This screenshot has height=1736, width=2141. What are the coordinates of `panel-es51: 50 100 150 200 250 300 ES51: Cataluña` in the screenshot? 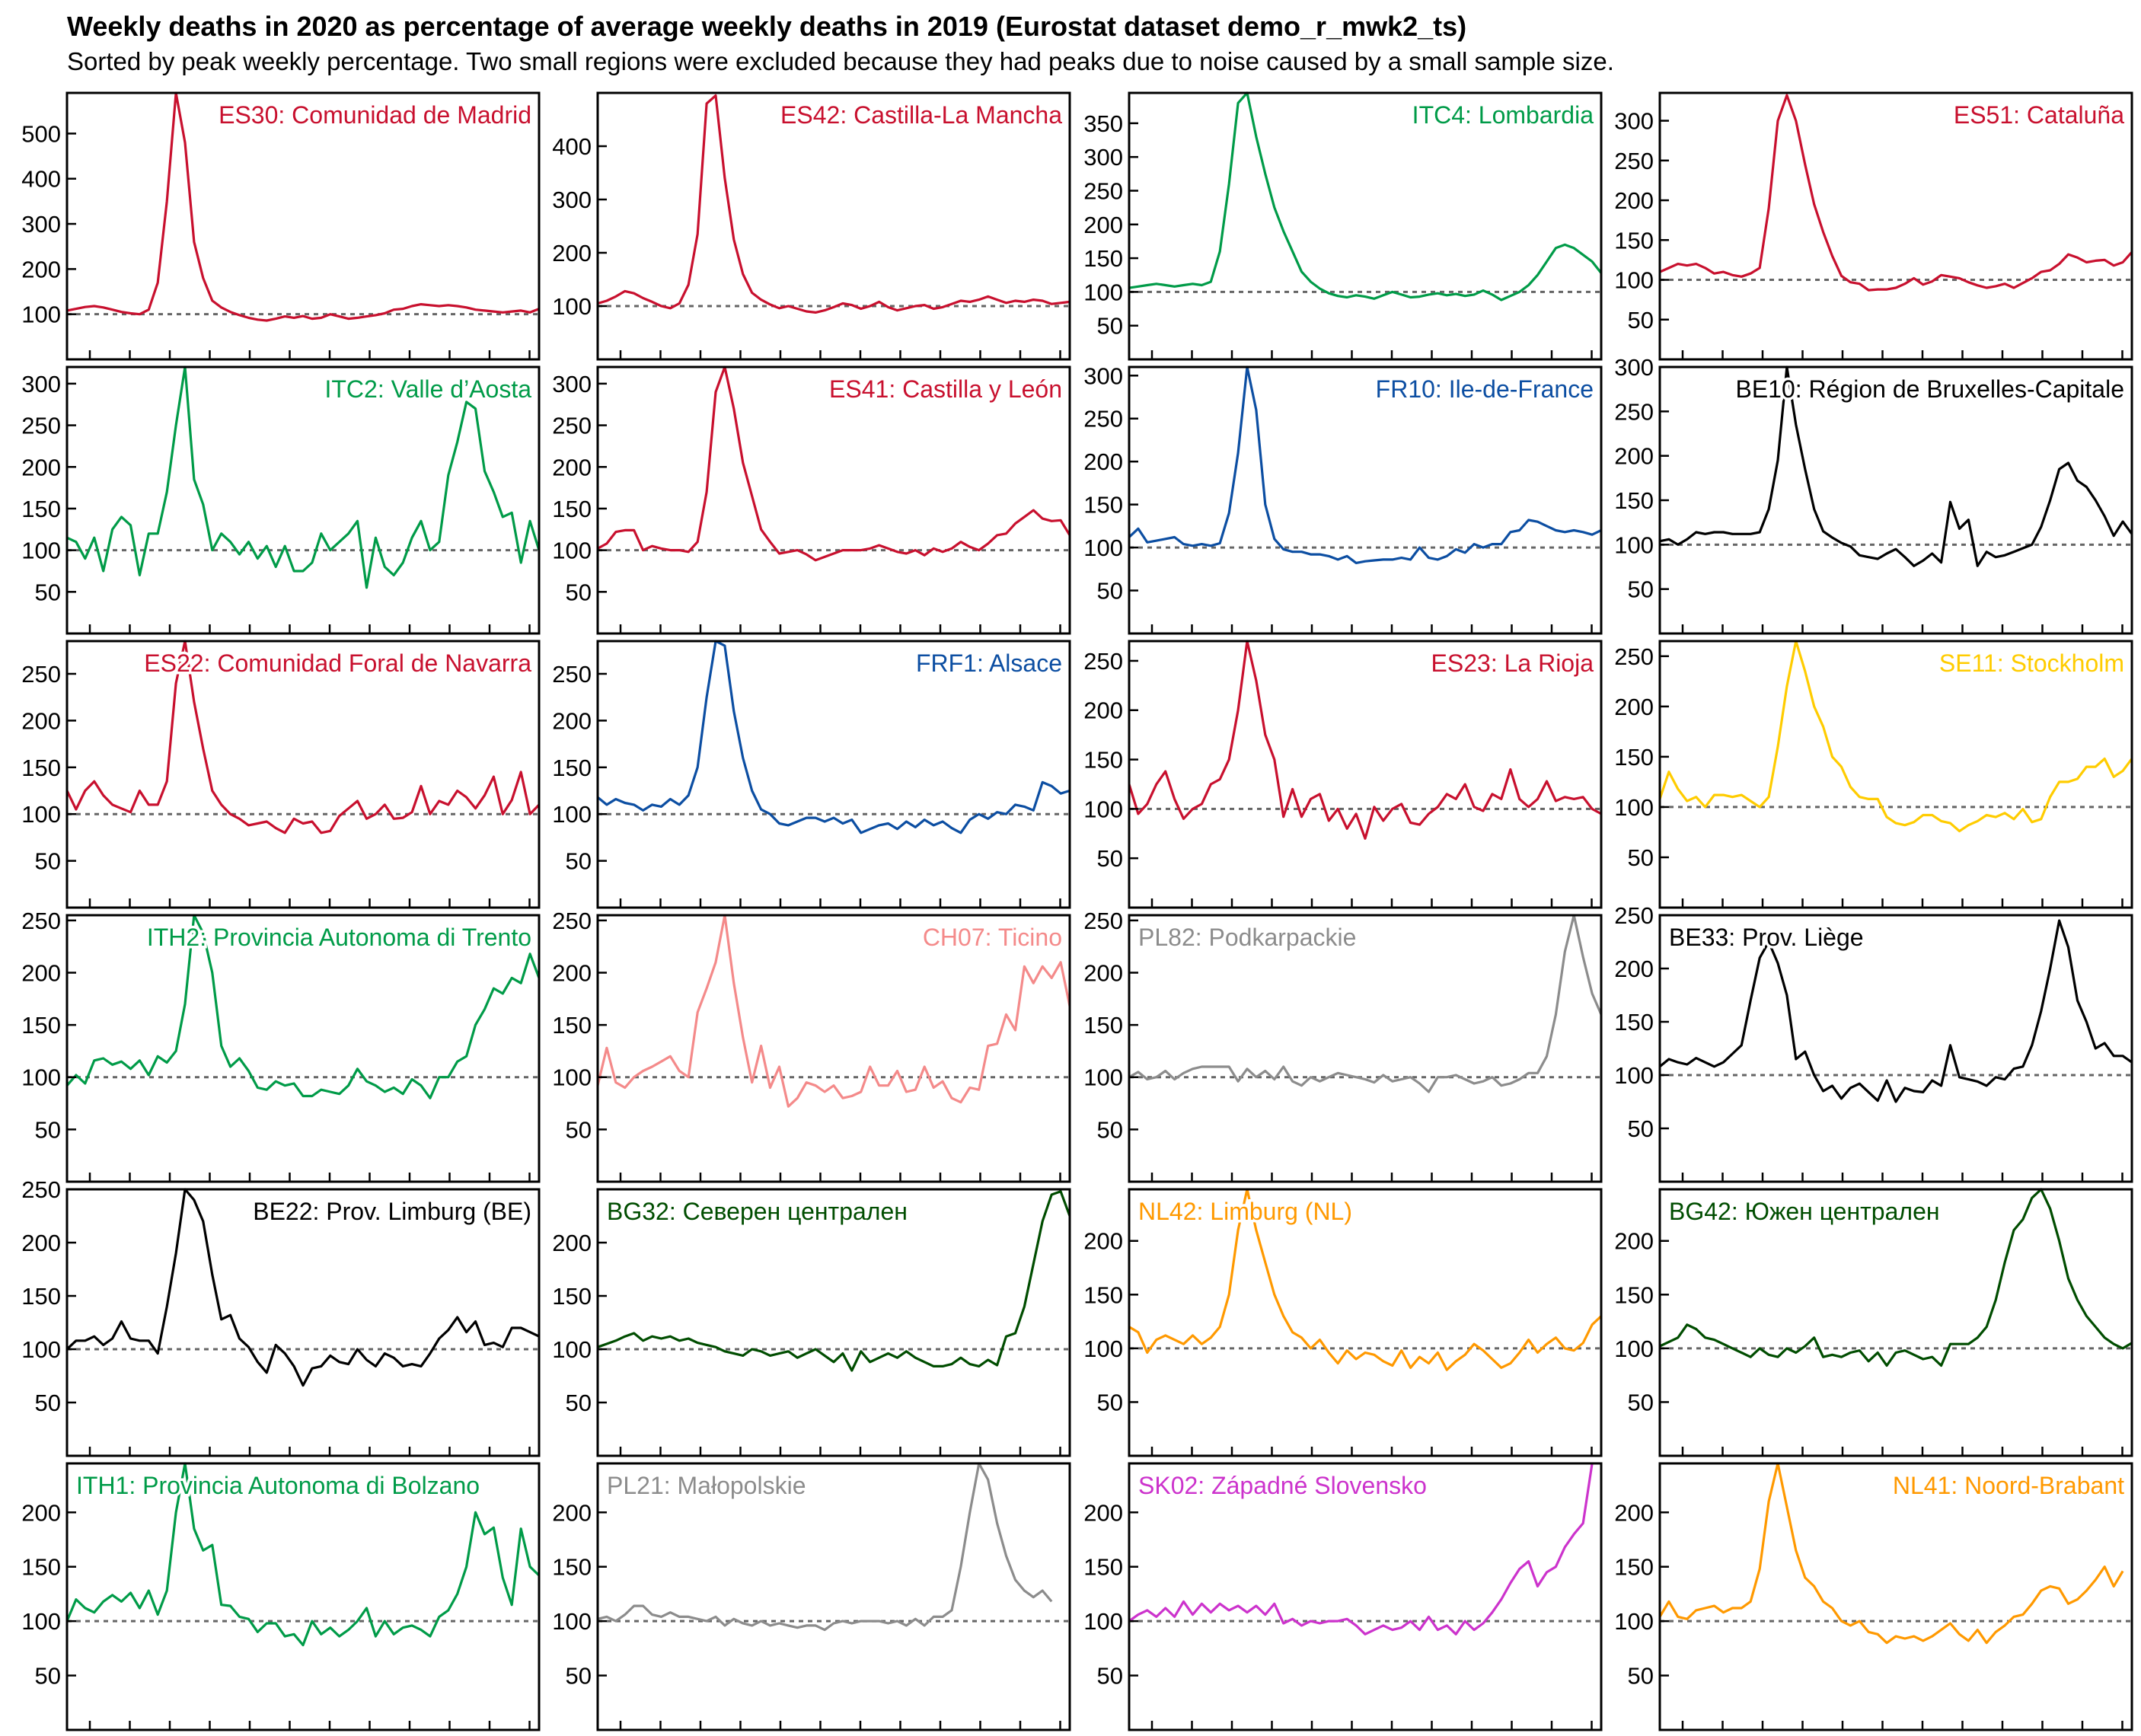 It's located at (1873, 226).